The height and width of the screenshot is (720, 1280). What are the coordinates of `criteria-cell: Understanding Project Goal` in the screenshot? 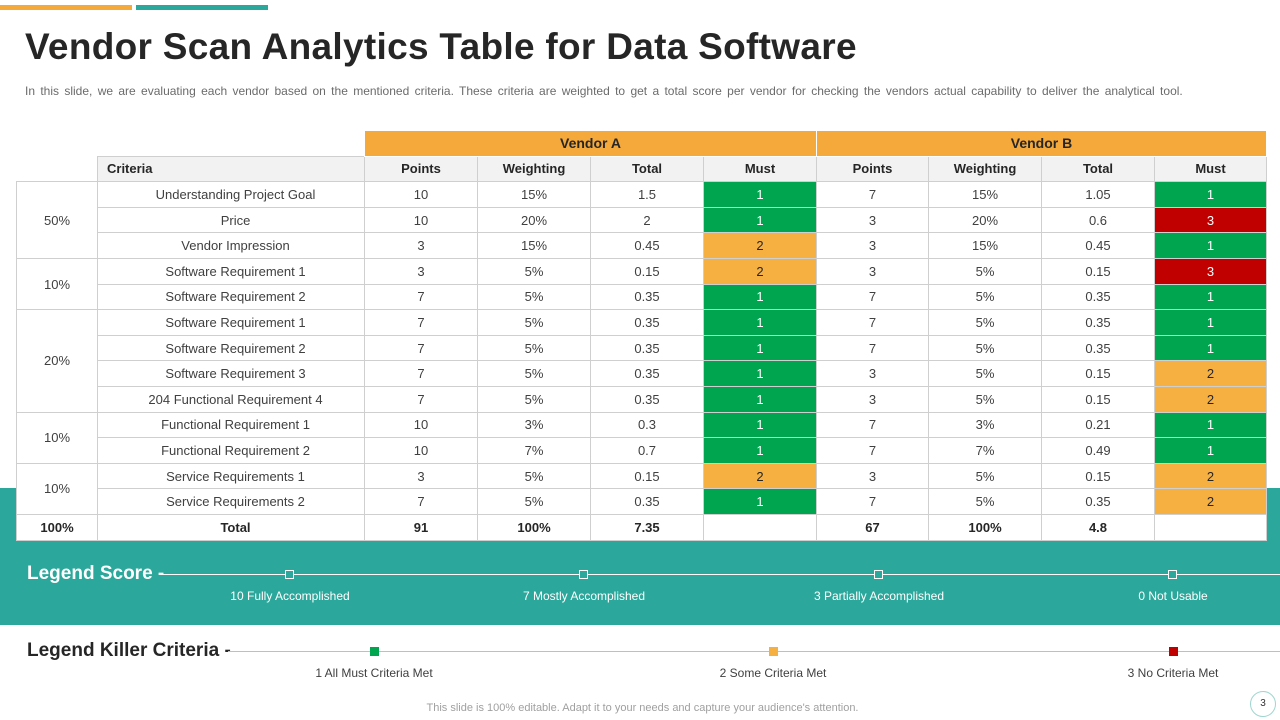 It's located at (231, 194).